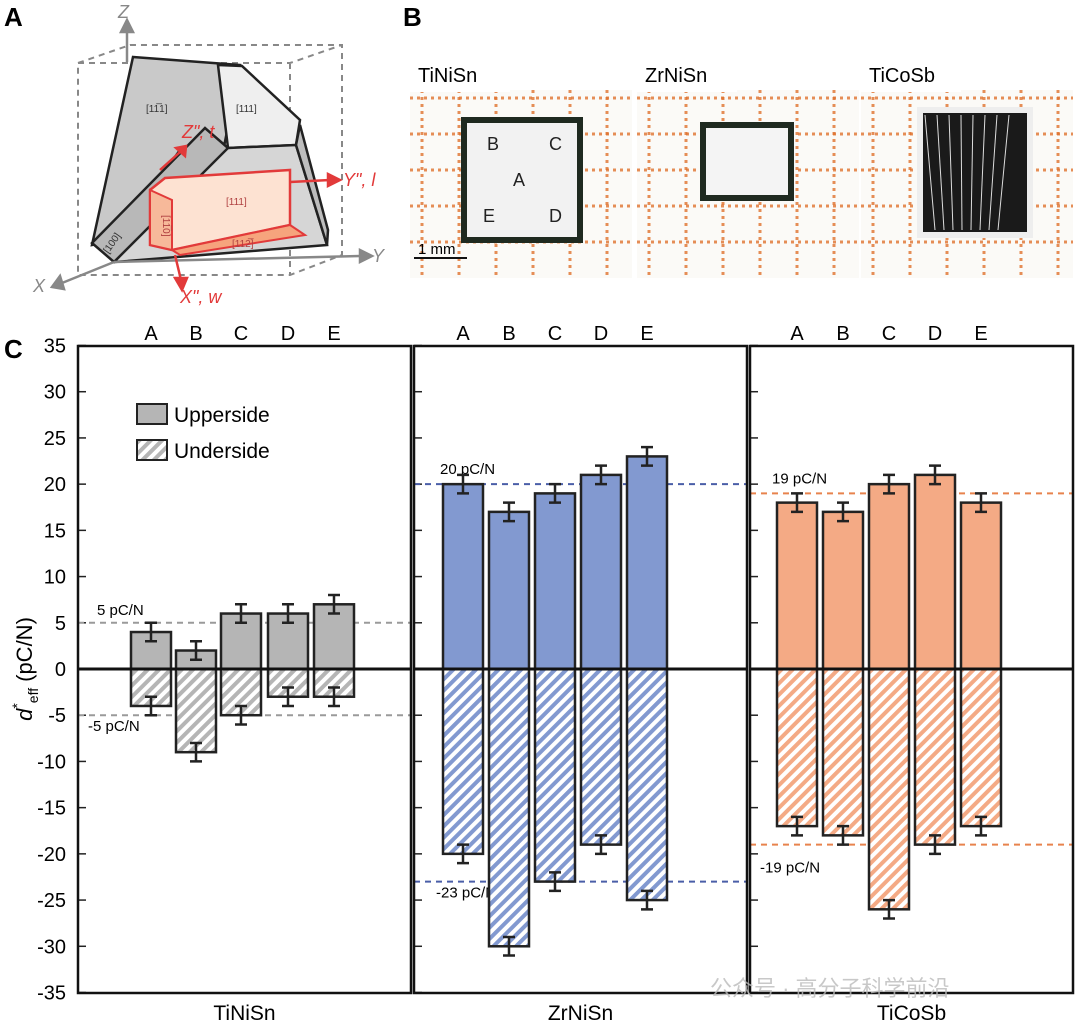  What do you see at coordinates (198, 132) in the screenshot?
I see `sample-z-axis-label: Z", t` at bounding box center [198, 132].